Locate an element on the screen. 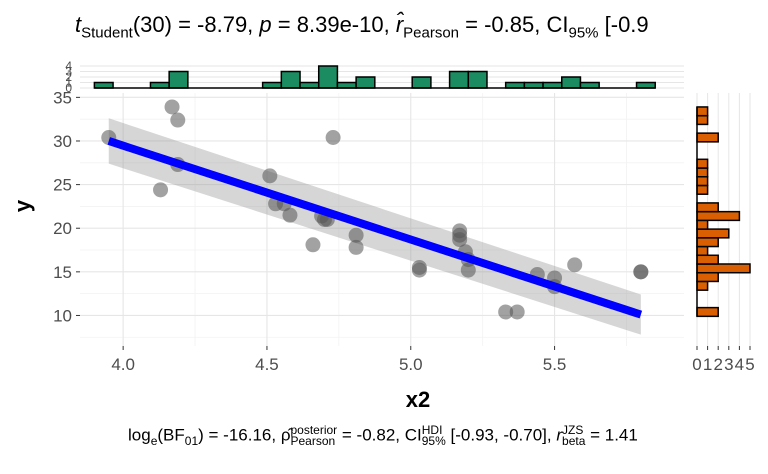 The image size is (768, 474). p-symbol: p is located at coordinates (265, 24).